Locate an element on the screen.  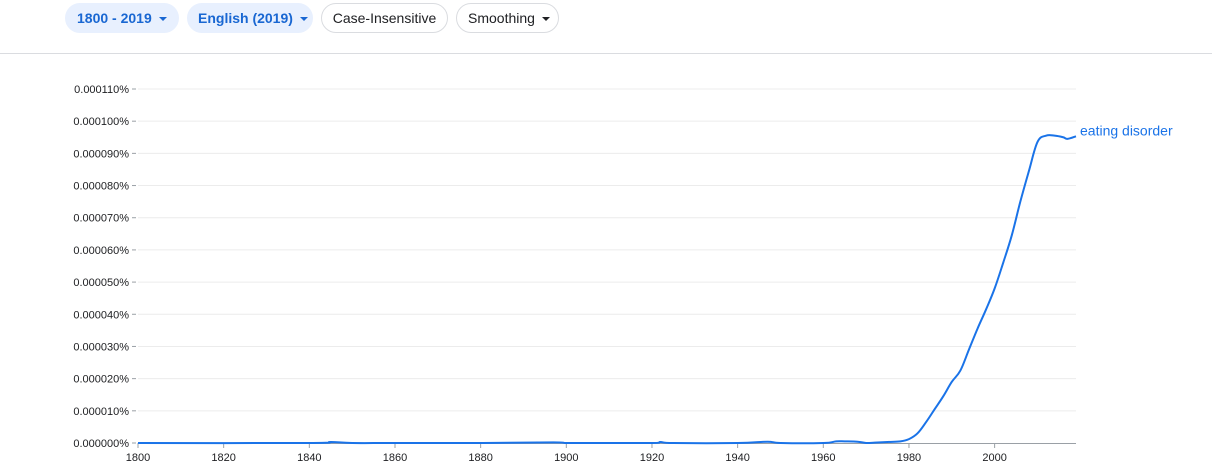
y-tick-label: 0.000070% is located at coordinates (101, 219).